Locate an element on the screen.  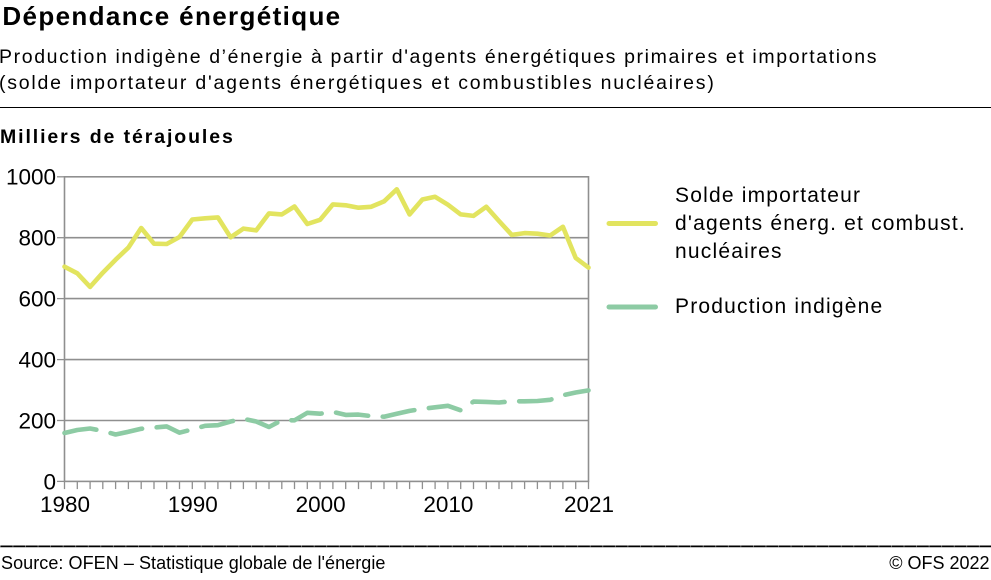
svg-text: 0 is located at coordinates (49, 481).